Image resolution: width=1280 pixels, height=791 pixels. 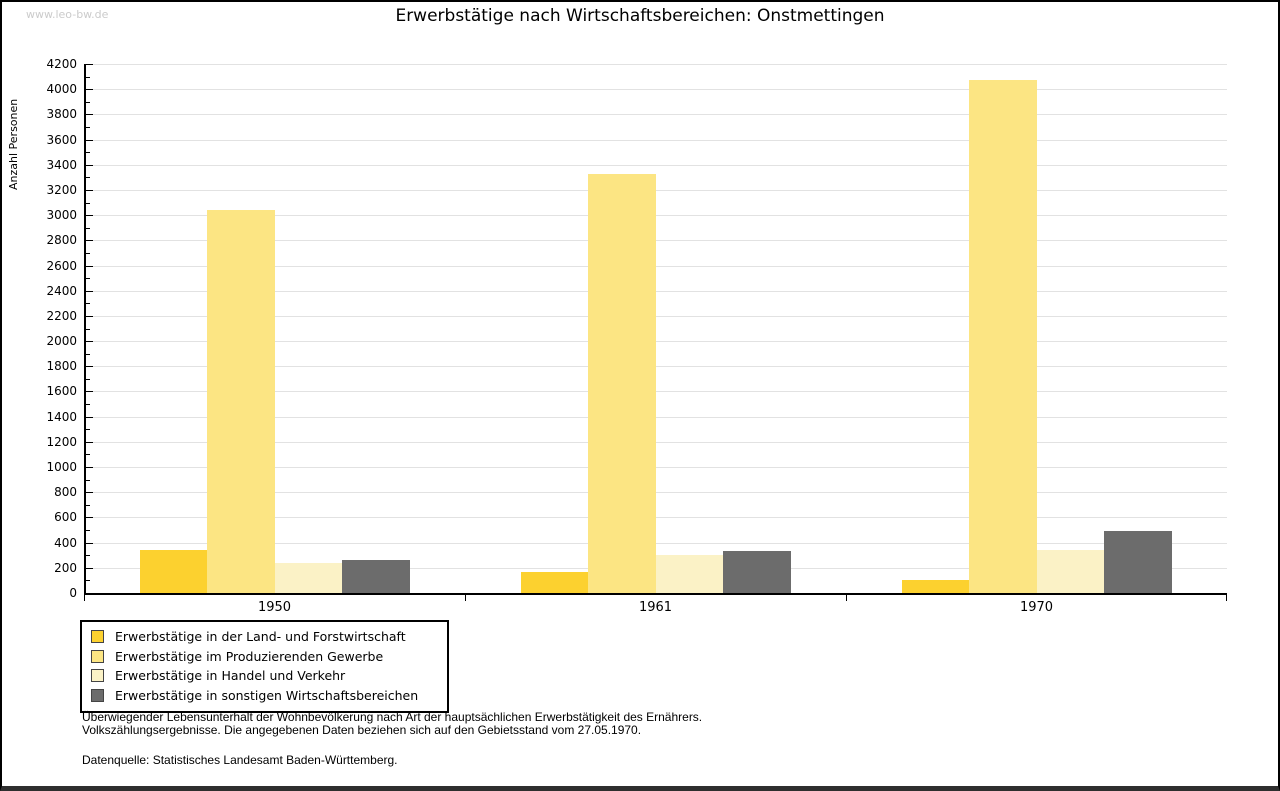 I want to click on bar-1970-series4, so click(x=1138, y=562).